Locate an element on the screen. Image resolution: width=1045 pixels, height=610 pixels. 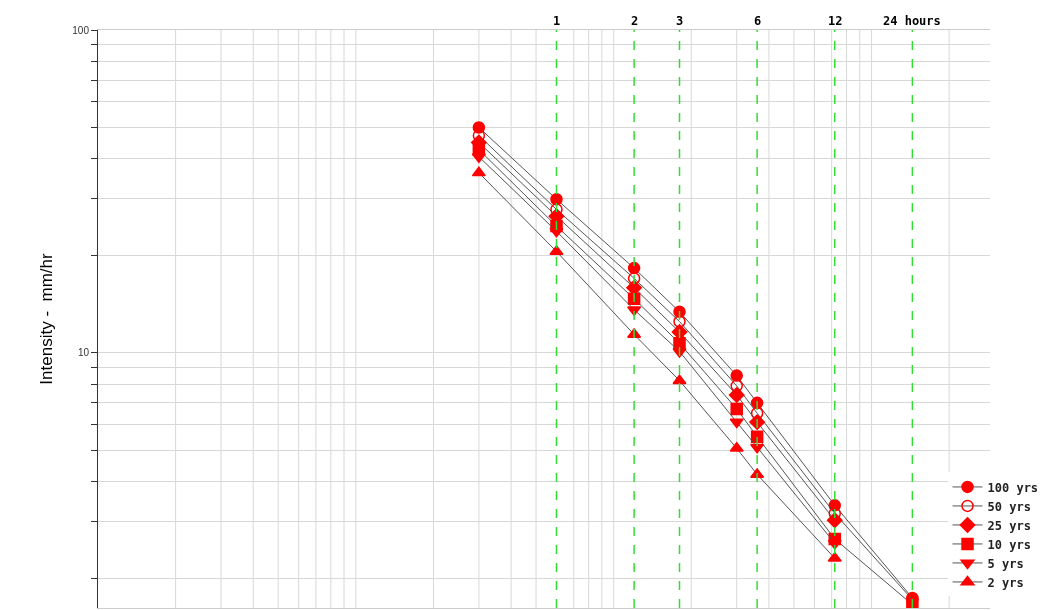
legend-label: 25 yrs is located at coordinates (1009, 525).